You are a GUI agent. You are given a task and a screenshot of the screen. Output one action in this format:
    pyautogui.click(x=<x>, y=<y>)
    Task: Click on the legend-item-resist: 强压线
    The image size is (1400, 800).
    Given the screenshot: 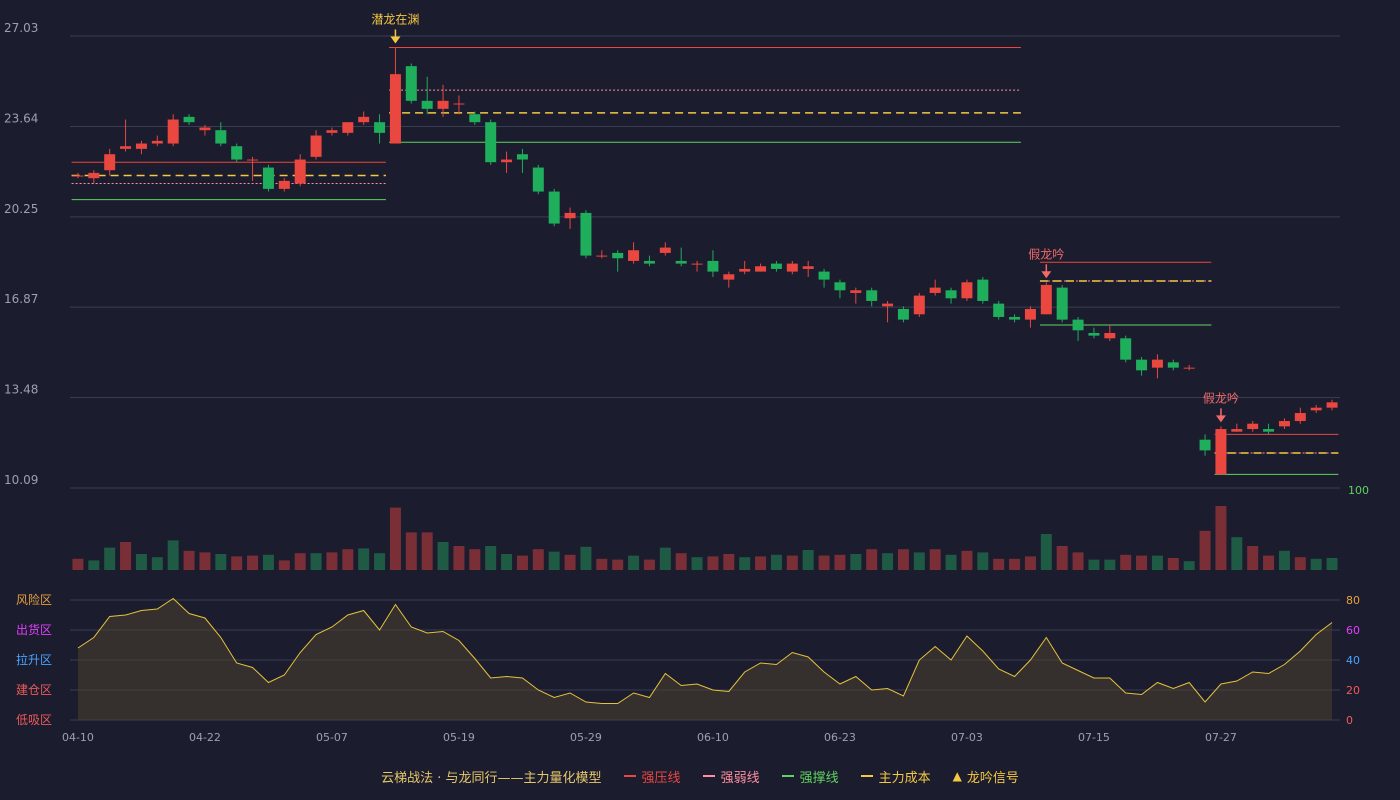 What is the action you would take?
    pyautogui.click(x=652, y=776)
    